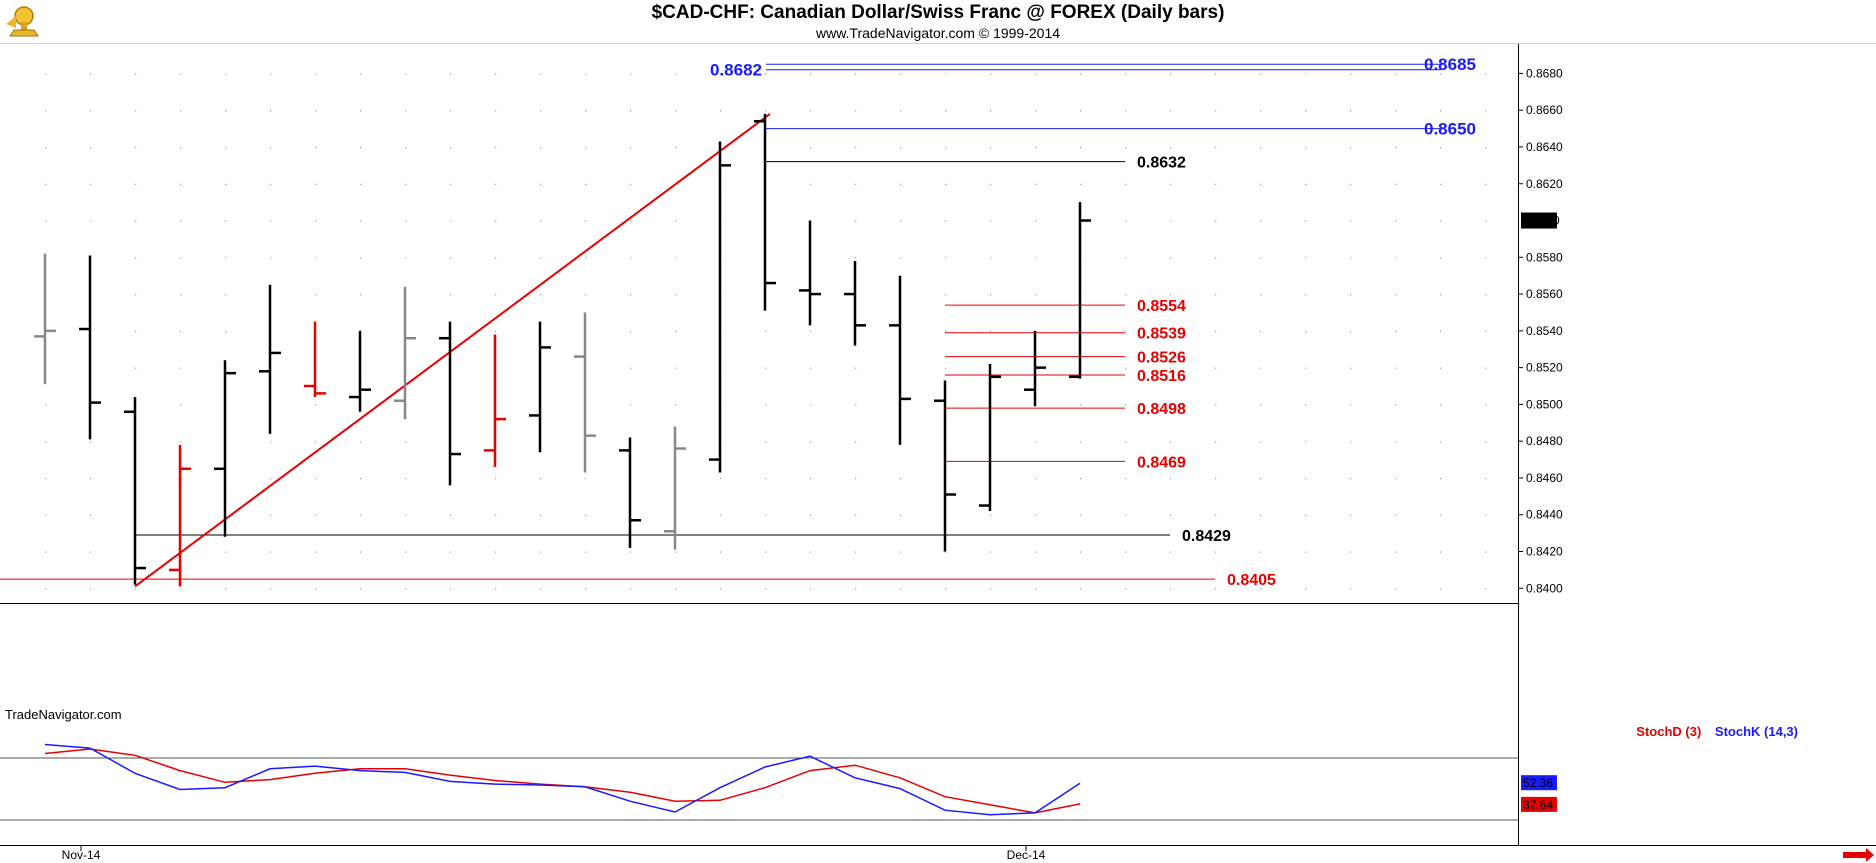  What do you see at coordinates (1161, 163) in the screenshot?
I see `level-label: 0.8632` at bounding box center [1161, 163].